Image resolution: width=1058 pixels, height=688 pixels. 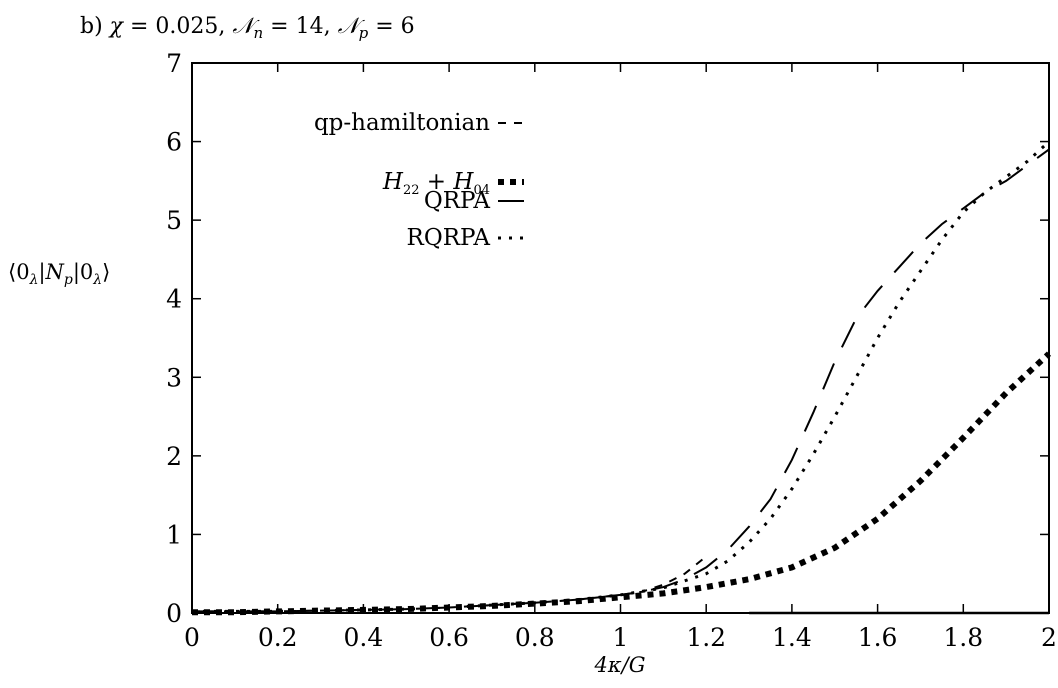 What do you see at coordinates (247, 28) in the screenshot?
I see `chart-title: b) χ = 0.025, 𝒩n = 14, 𝒩p = 6` at bounding box center [247, 28].